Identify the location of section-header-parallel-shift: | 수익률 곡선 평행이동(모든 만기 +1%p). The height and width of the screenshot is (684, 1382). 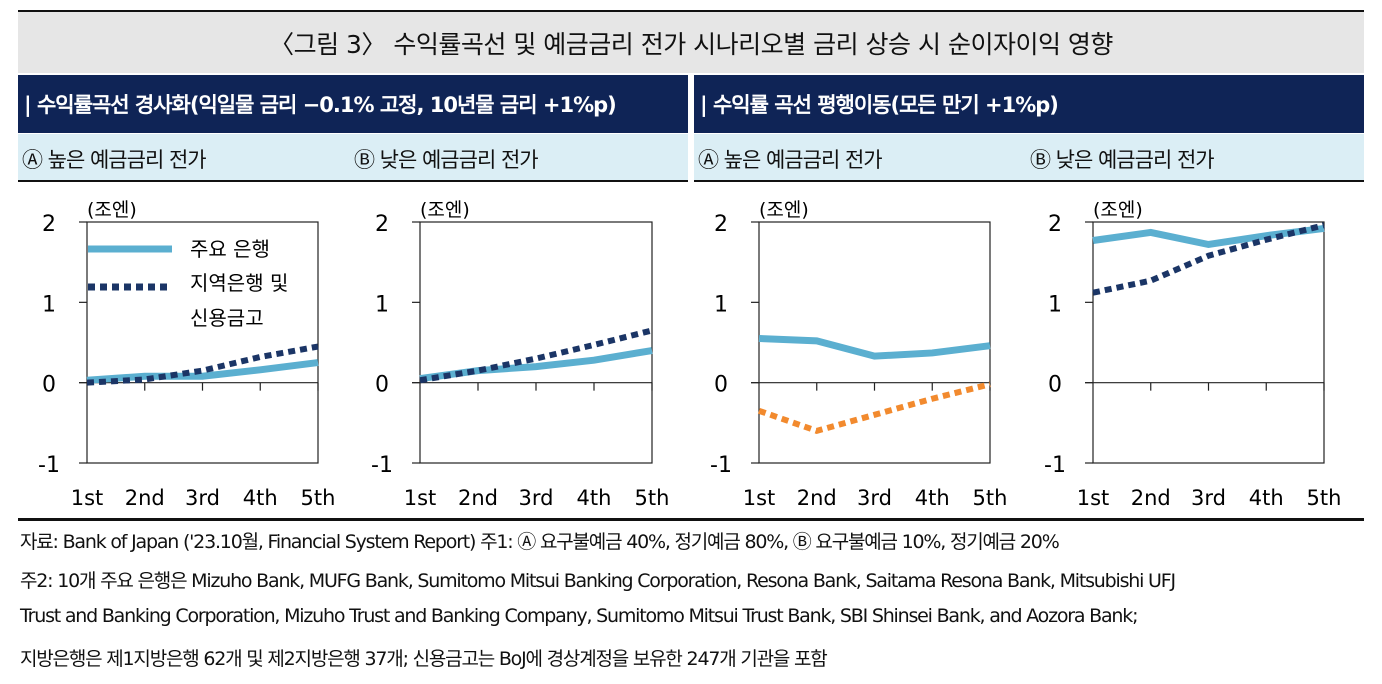
(1029, 104).